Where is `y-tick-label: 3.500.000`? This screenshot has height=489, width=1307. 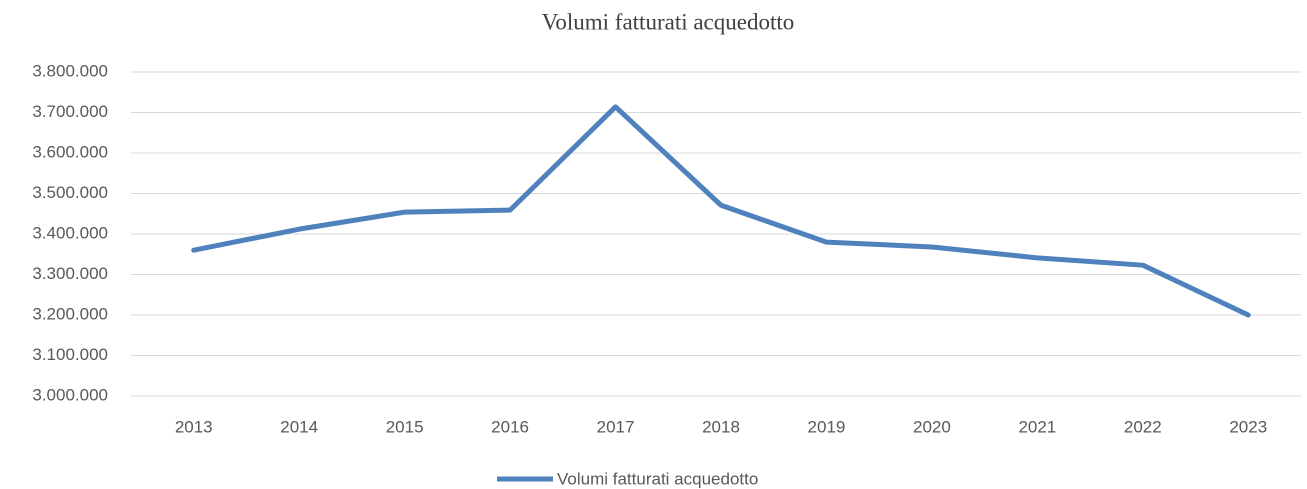
y-tick-label: 3.500.000 is located at coordinates (70, 192).